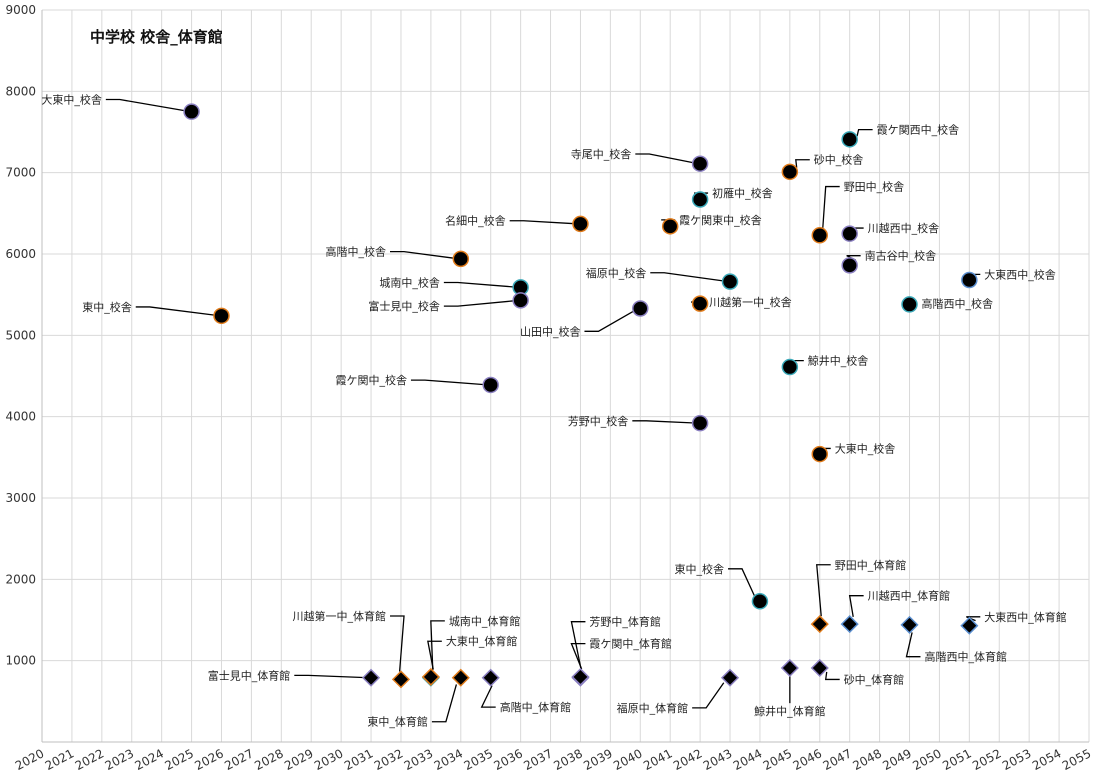 This screenshot has height=773, width=1094. What do you see at coordinates (688, 759) in the screenshot?
I see `x-tick-label: 2042` at bounding box center [688, 759].